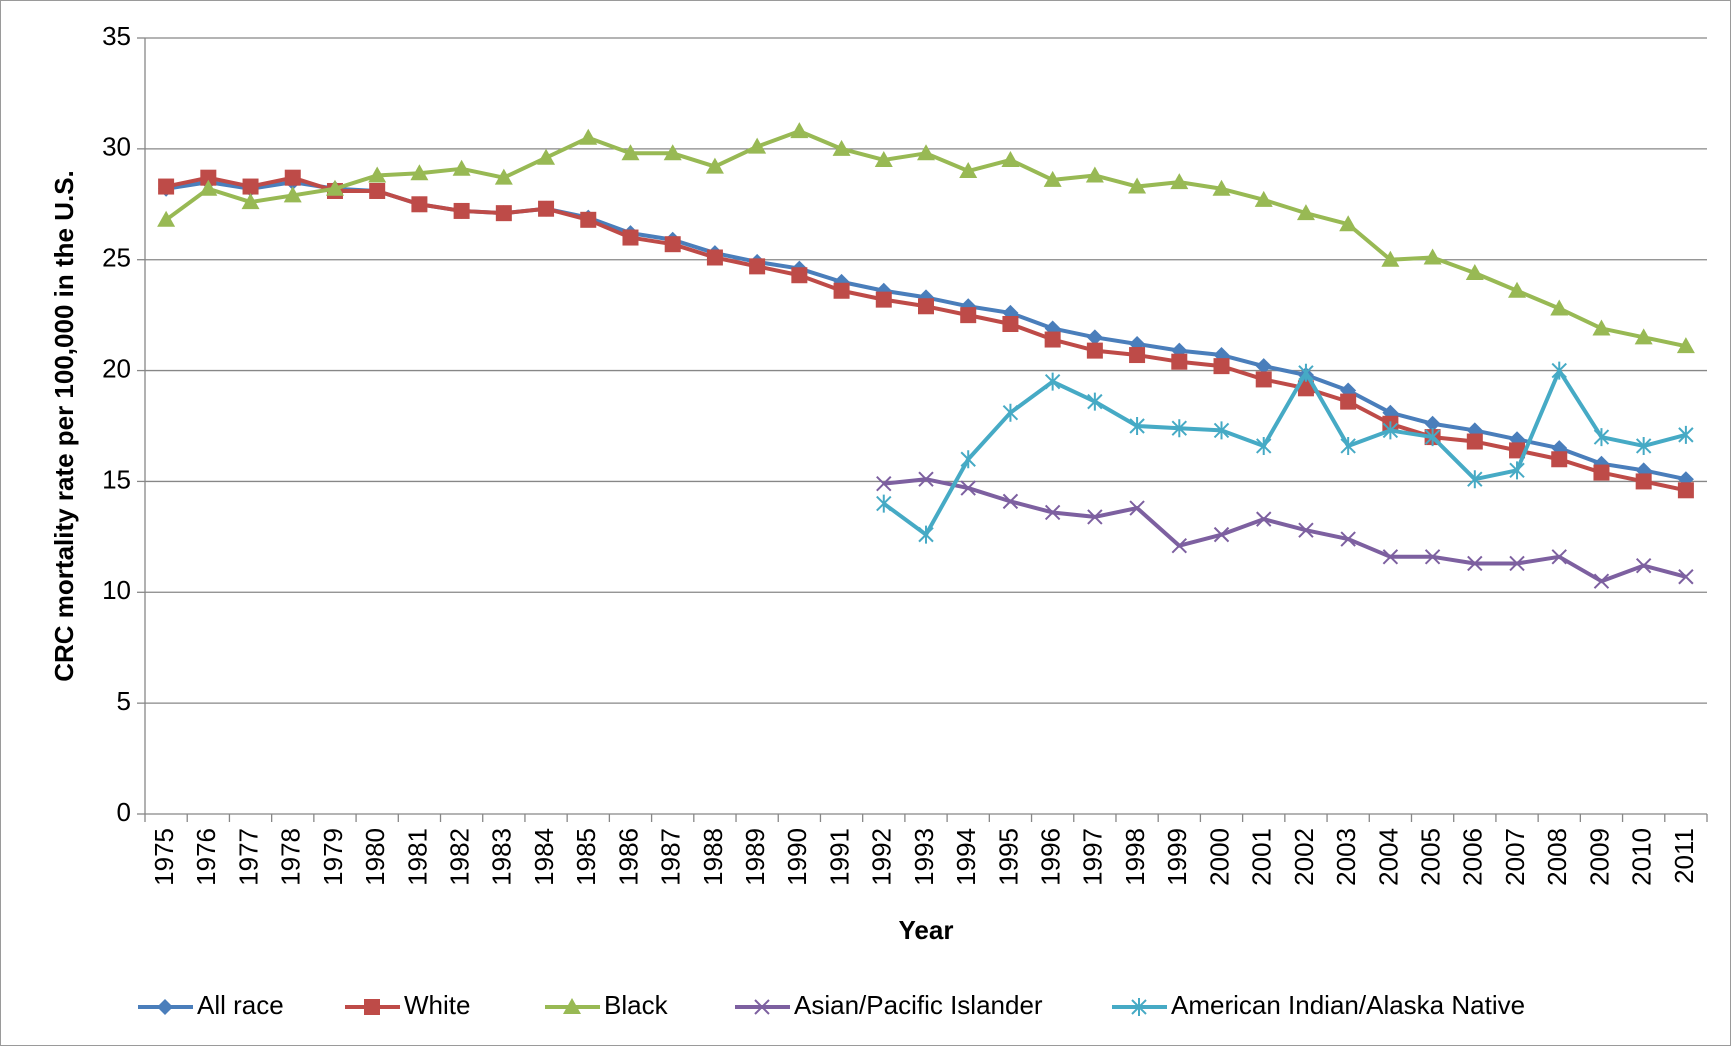 This screenshot has width=1732, height=1047. Describe the element at coordinates (291, 857) in the screenshot. I see `x-tick-label: 1978` at that location.